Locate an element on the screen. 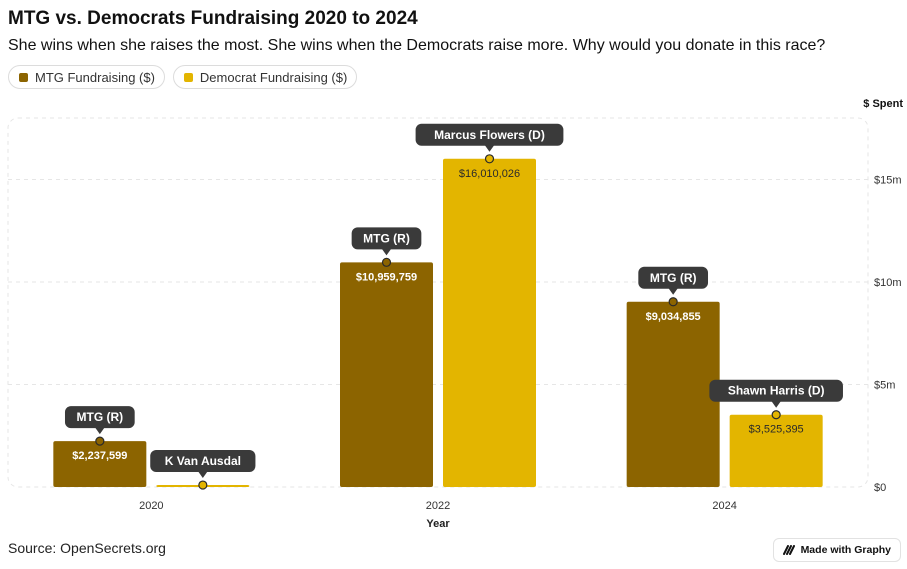 The width and height of the screenshot is (907, 569). legend-label-democrat: Democrat Fundraising ($) is located at coordinates (273, 77).